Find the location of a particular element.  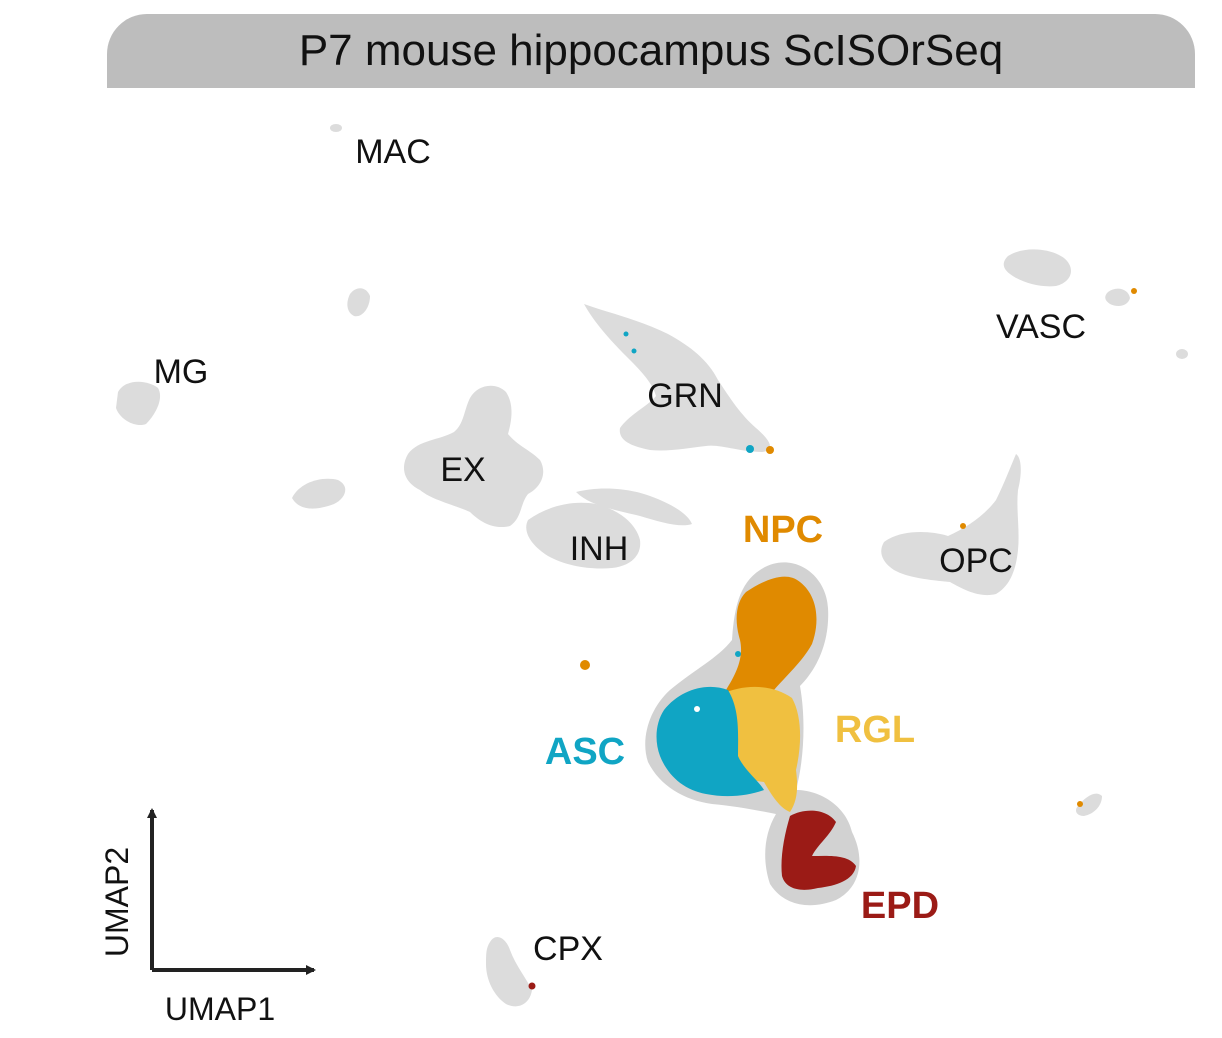

cluster-inh-cells is located at coordinates (583, 535).